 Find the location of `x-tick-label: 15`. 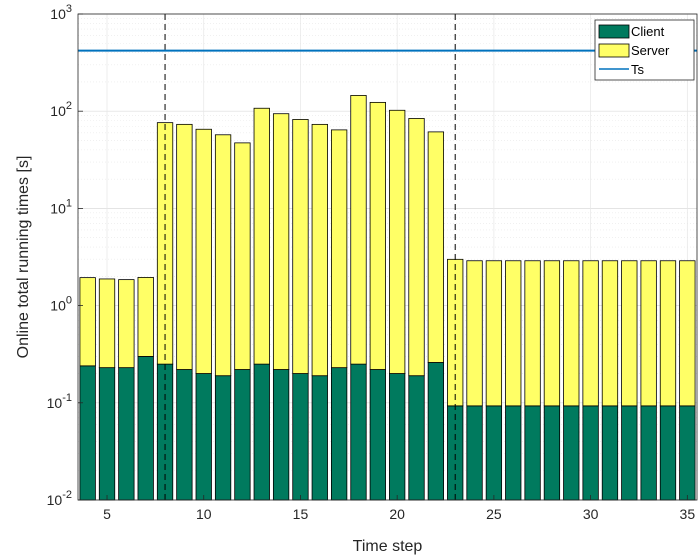

x-tick-label: 15 is located at coordinates (301, 514).